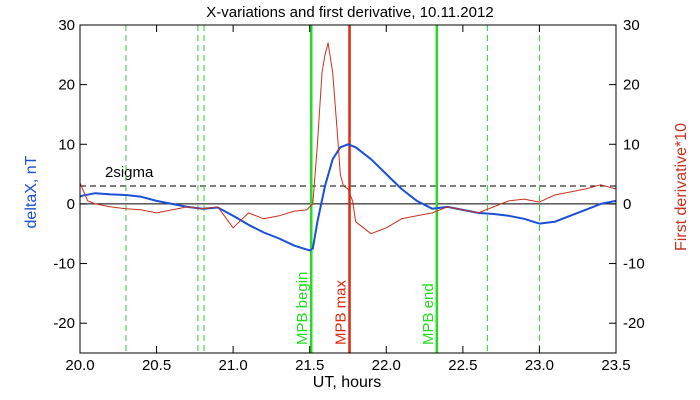  What do you see at coordinates (31, 191) in the screenshot?
I see `y-axis-label-left: deltaX, nT` at bounding box center [31, 191].